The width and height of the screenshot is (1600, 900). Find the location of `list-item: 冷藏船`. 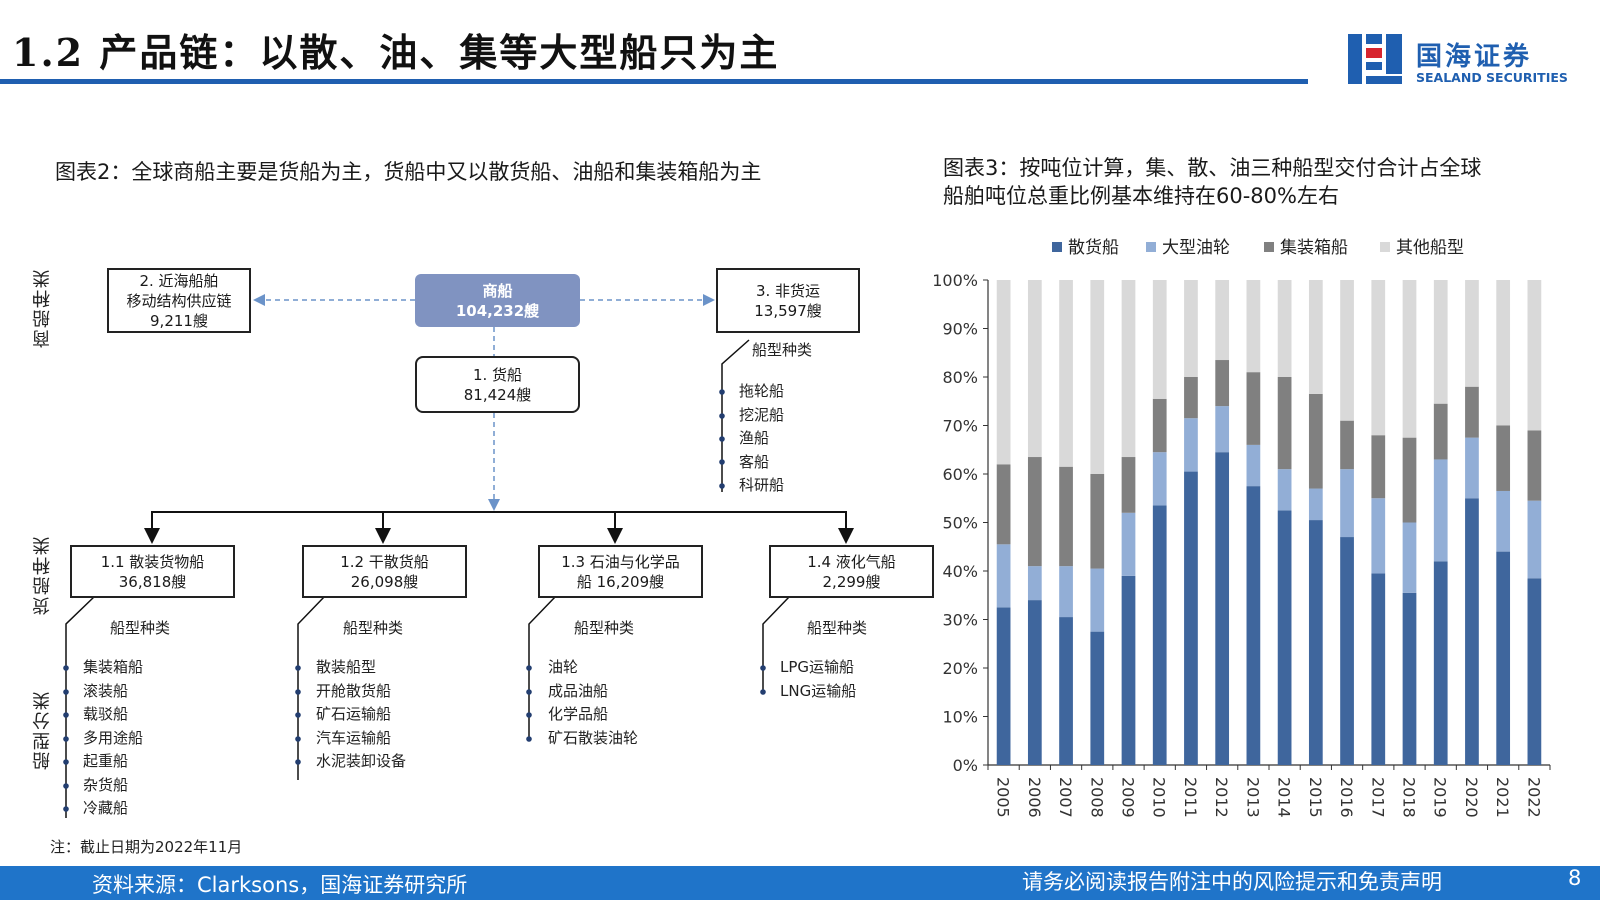

list-item: 冷藏船 is located at coordinates (106, 808).